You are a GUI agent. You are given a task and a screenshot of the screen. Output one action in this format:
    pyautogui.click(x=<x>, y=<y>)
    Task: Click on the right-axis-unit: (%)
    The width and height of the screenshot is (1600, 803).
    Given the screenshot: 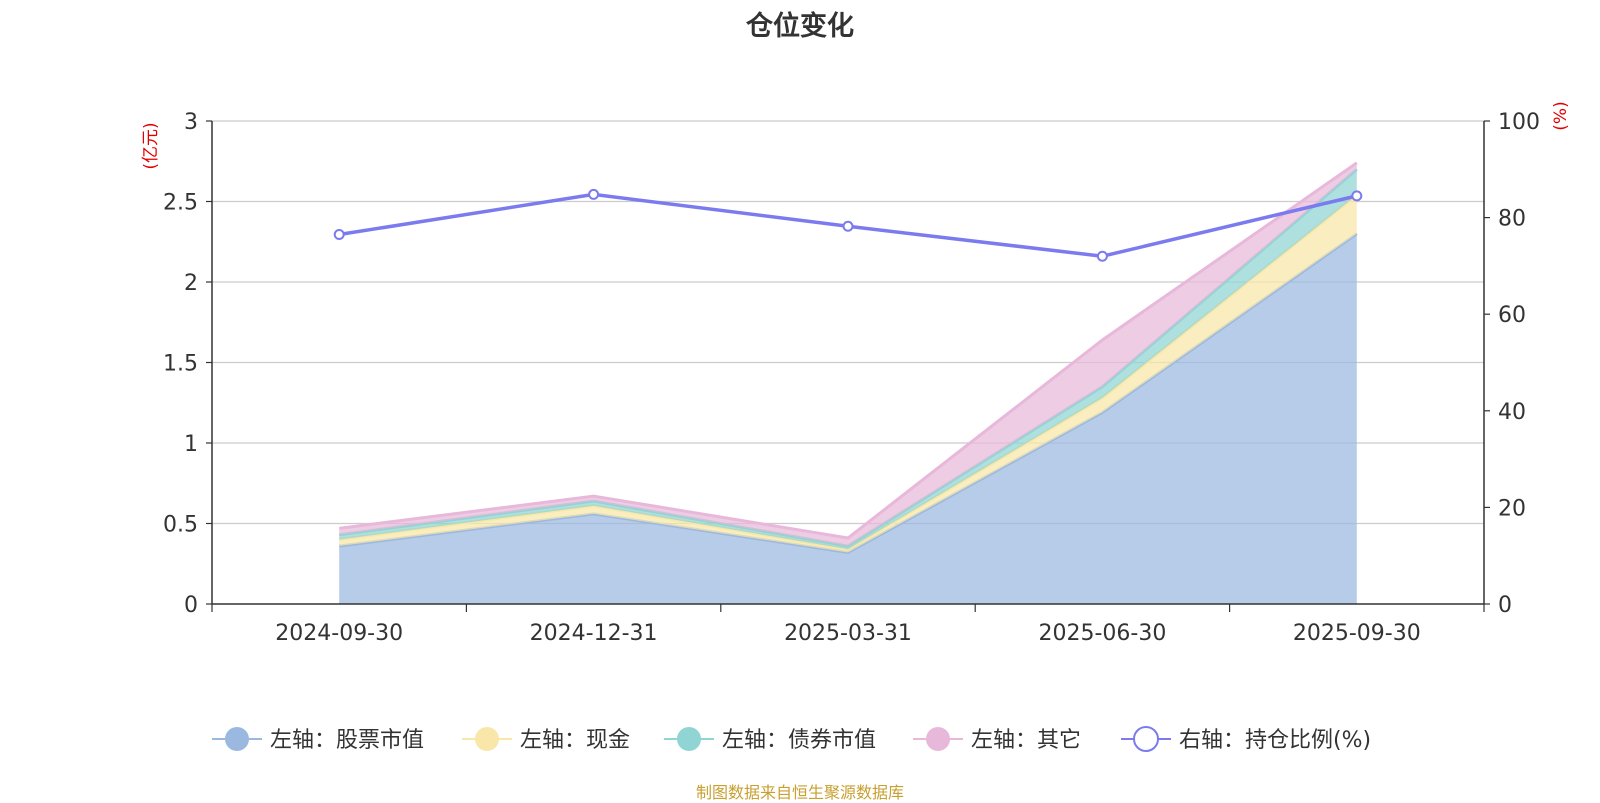 What is the action you would take?
    pyautogui.click(x=1561, y=115)
    